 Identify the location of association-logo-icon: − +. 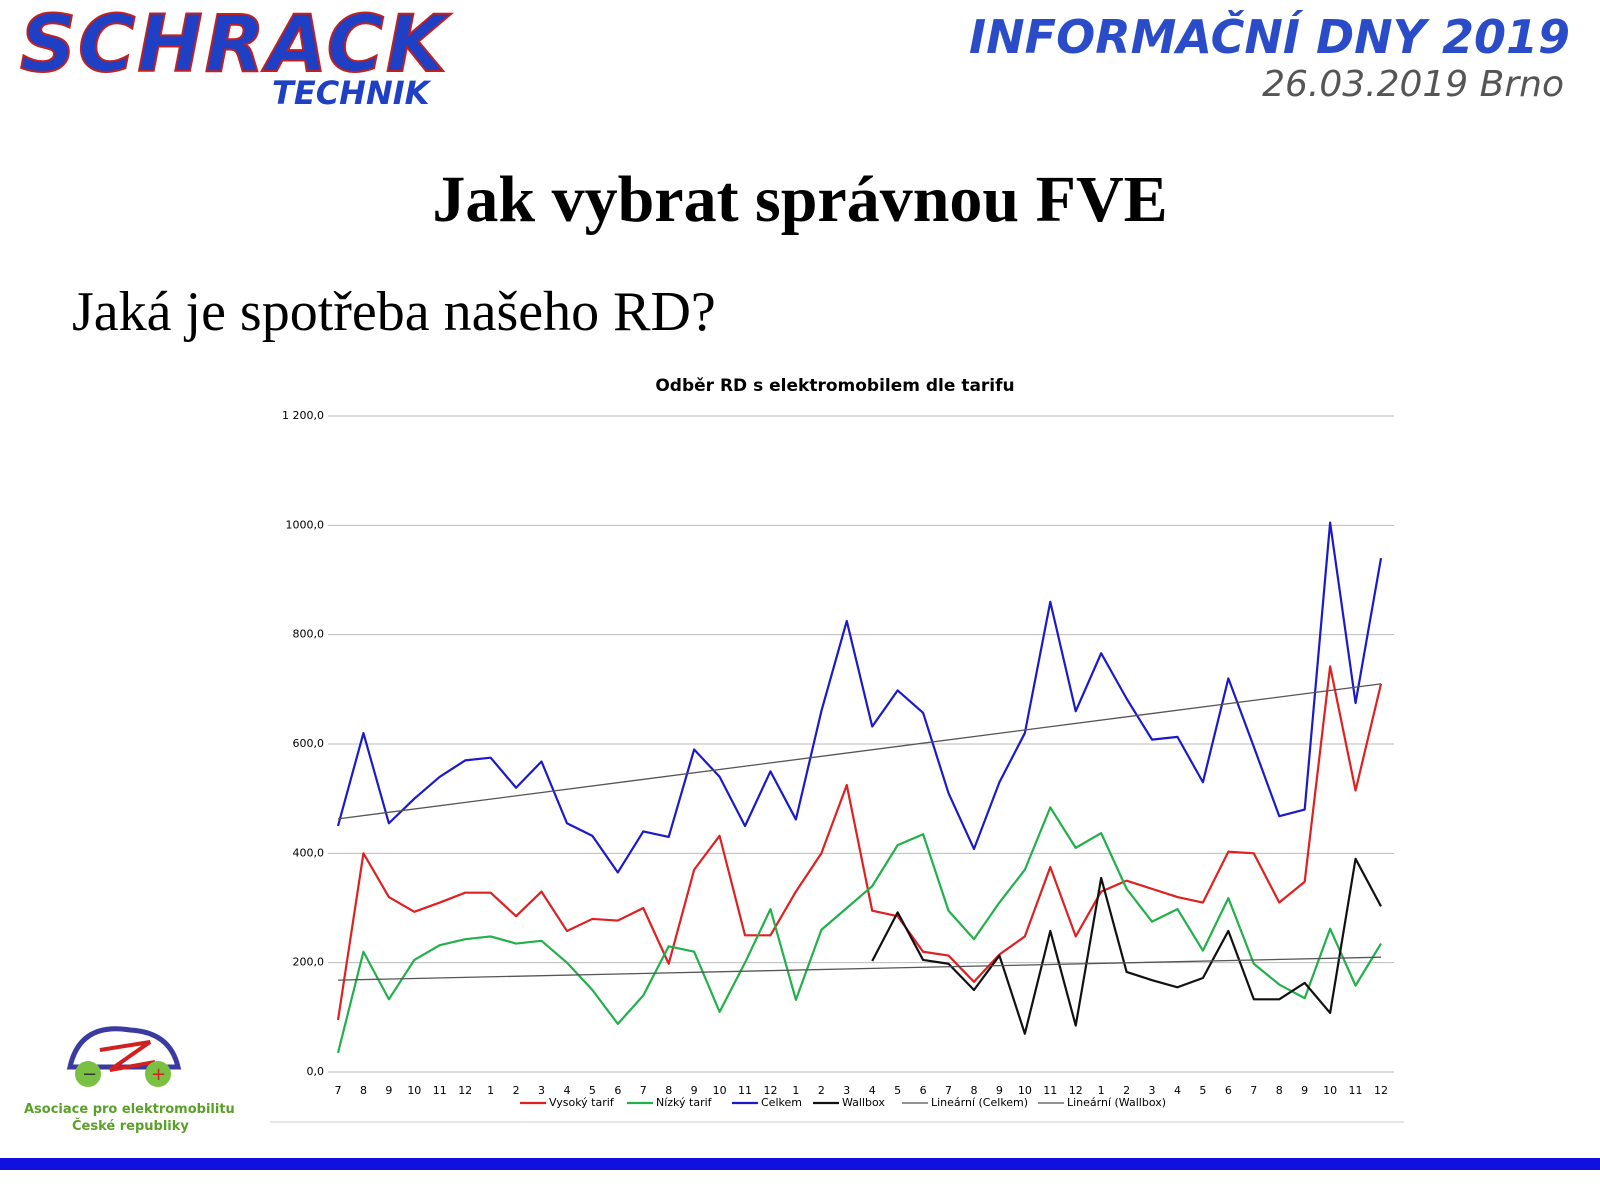
(124, 1056).